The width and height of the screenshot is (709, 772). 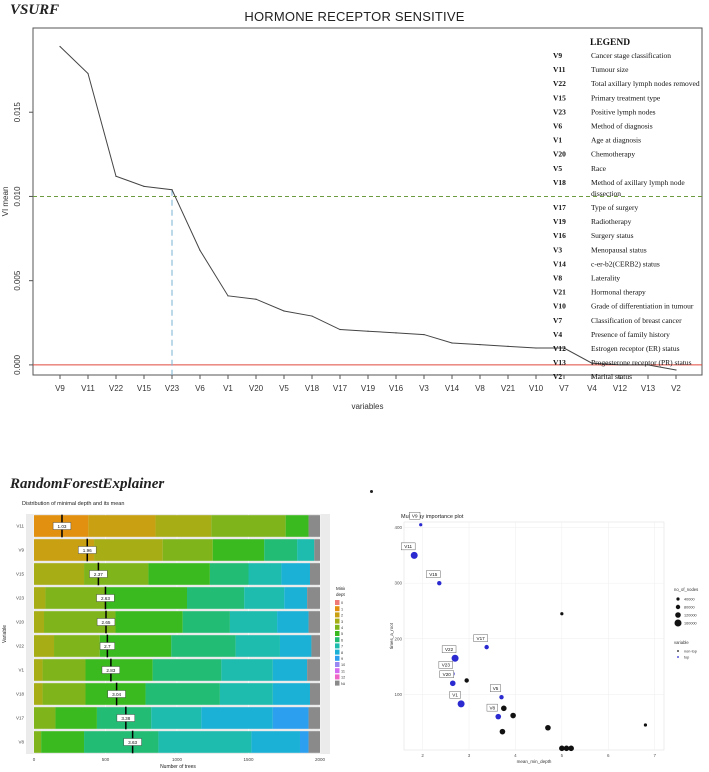 What do you see at coordinates (559, 235) in the screenshot?
I see `legend-code: V16` at bounding box center [559, 235].